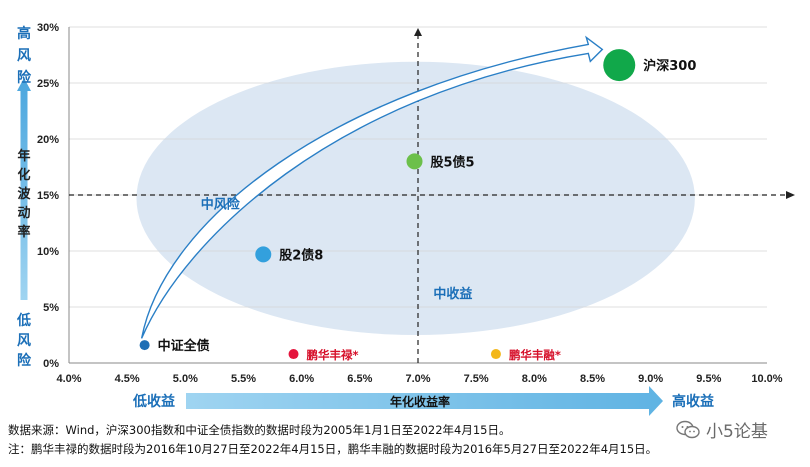  What do you see at coordinates (790, 195) in the screenshot?
I see `reference-line-horizontal-arrowhead` at bounding box center [790, 195].